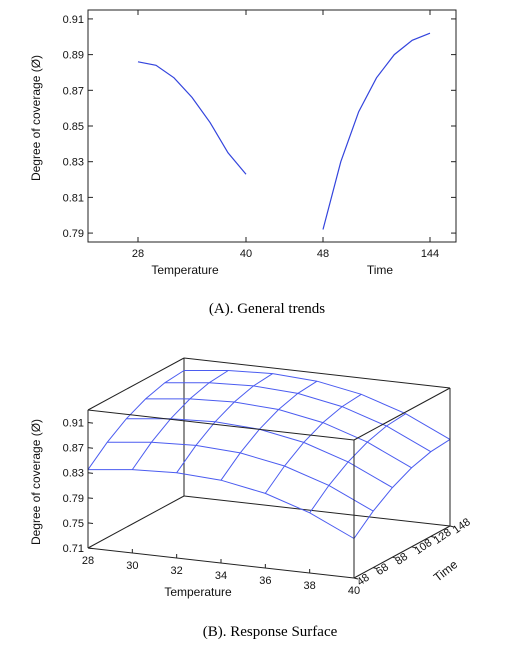  I want to click on x-tick-label: 30, so click(132, 566).